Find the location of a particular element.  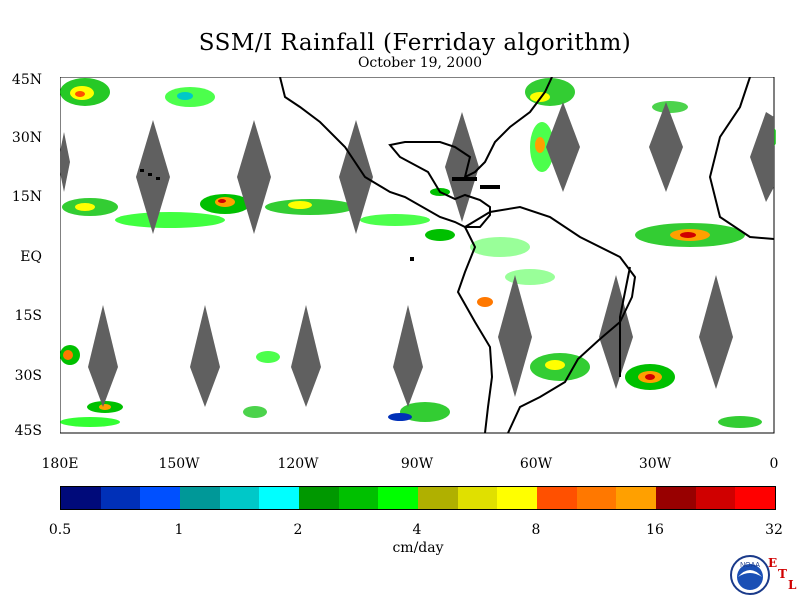

lat-label-45n: 45N is located at coordinates (26, 80).